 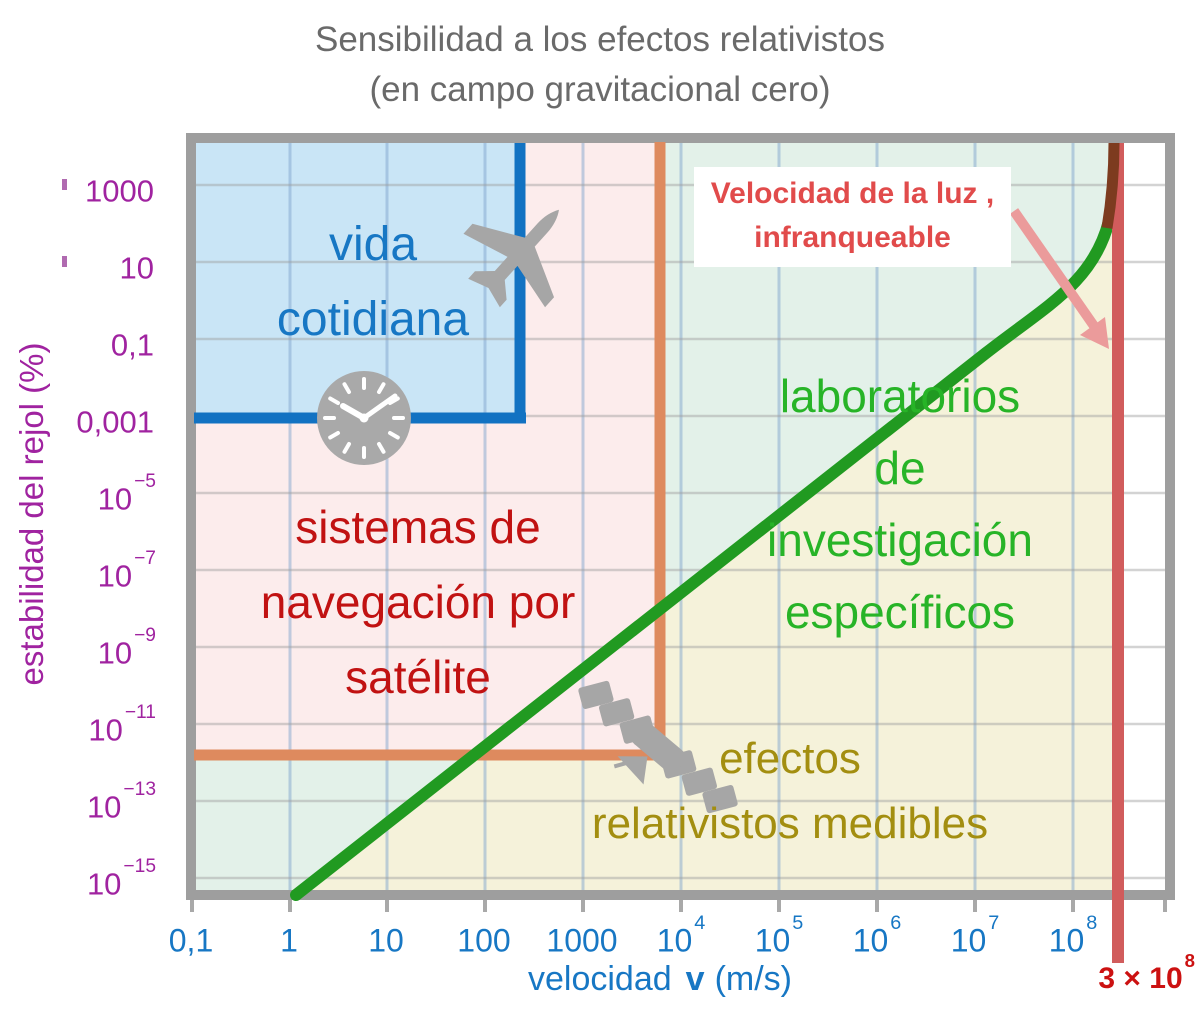 What do you see at coordinates (122, 725) in the screenshot?
I see `y-tick-label: 10 −11` at bounding box center [122, 725].